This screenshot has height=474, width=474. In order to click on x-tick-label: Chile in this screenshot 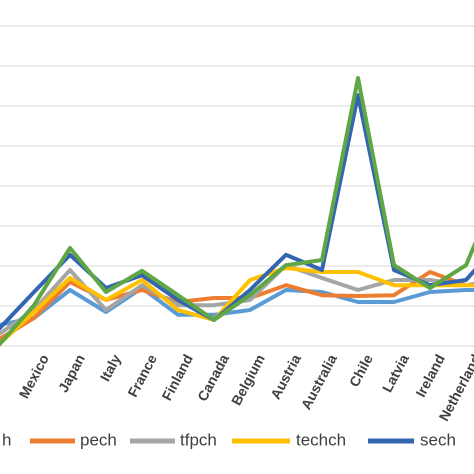, I will do `click(361, 370)`.